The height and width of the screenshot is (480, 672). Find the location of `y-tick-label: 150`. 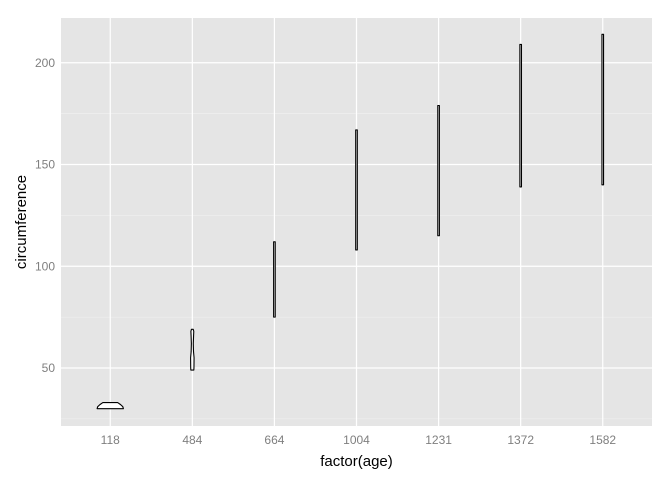

y-tick-label: 150 is located at coordinates (45, 165).